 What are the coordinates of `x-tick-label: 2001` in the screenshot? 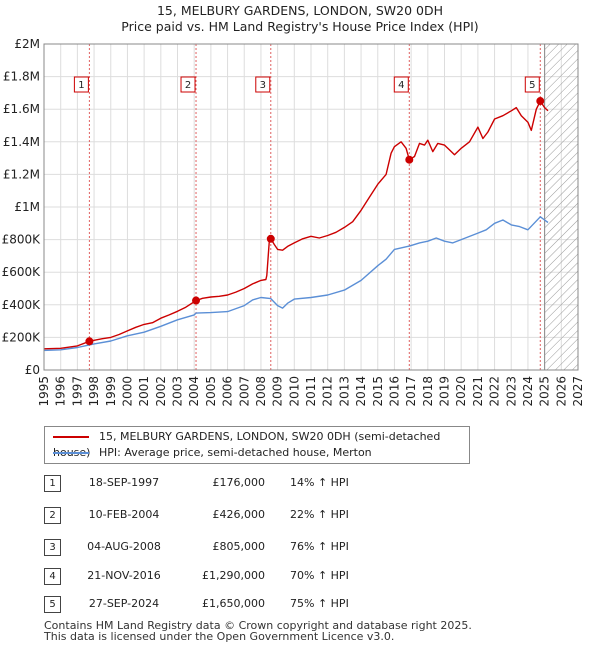 It's located at (144, 391).